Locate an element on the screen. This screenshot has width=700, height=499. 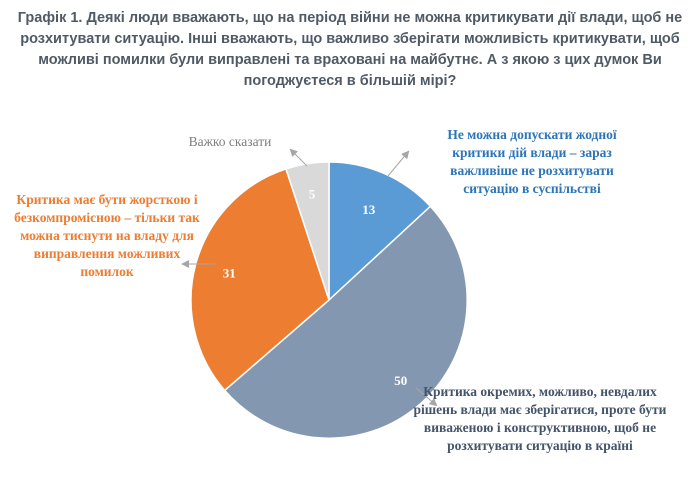
value-label-hard-to-say: 5 is located at coordinates (312, 194).